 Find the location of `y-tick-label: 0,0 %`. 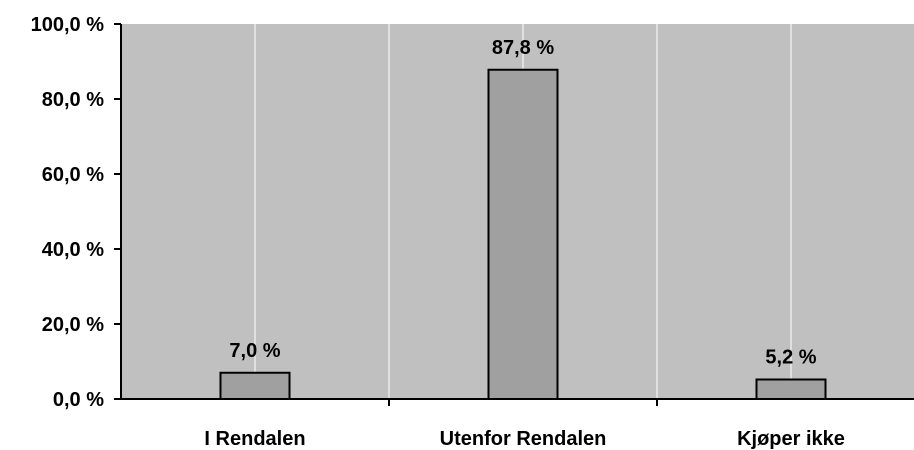

y-tick-label: 0,0 % is located at coordinates (78, 400).